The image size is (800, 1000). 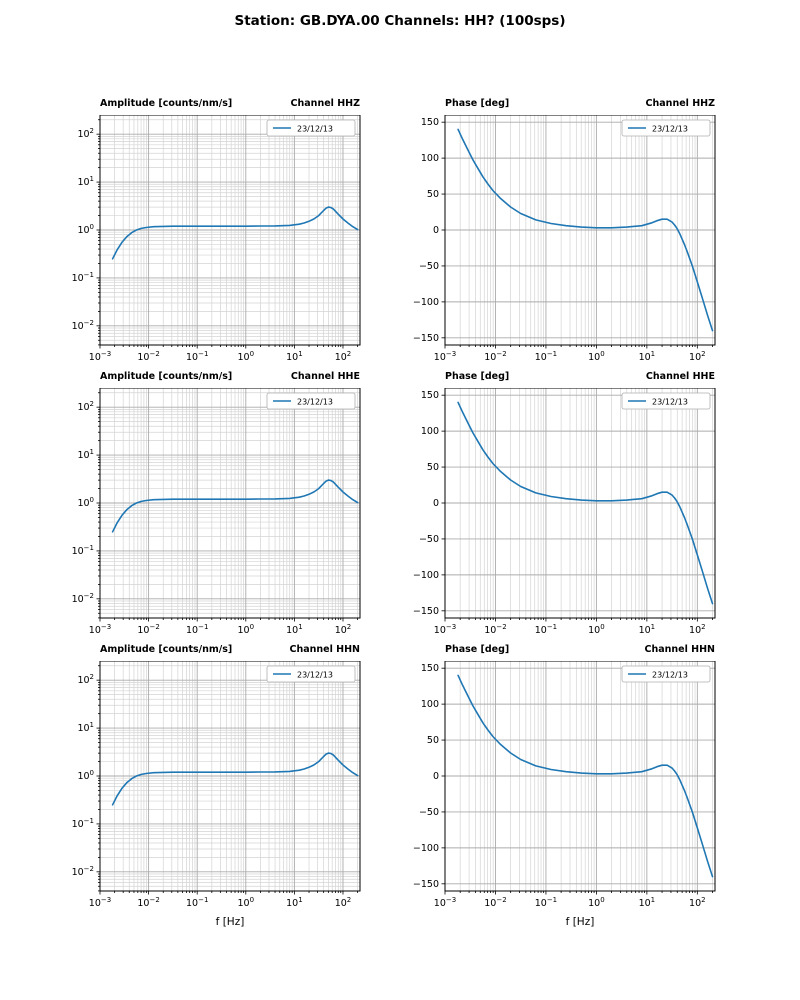 I want to click on tick-label: 0, so click(x=436, y=230).